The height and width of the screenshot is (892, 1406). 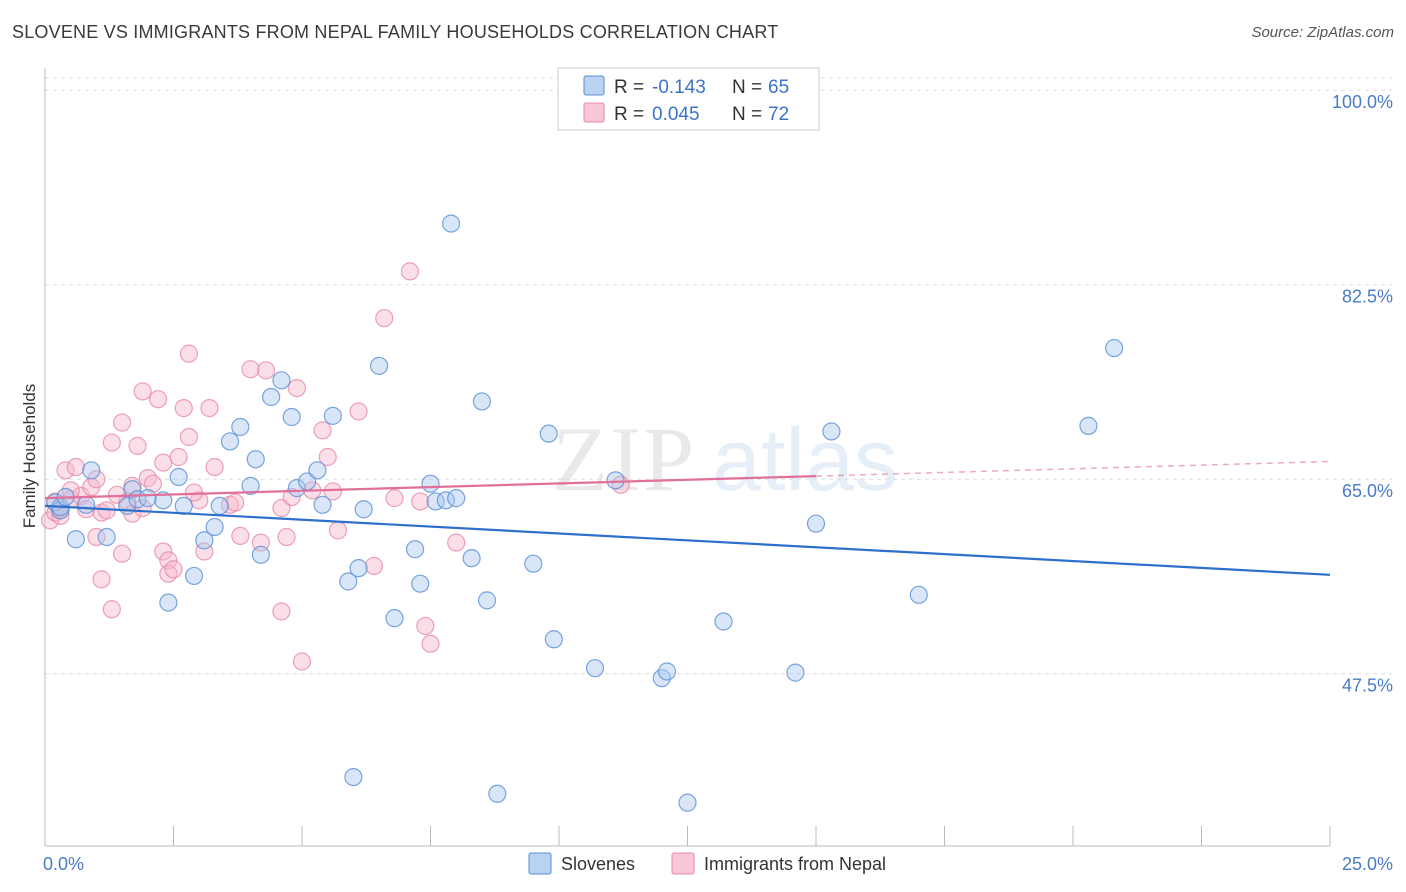 What do you see at coordinates (1367, 491) in the screenshot?
I see `y-tick-label: 65.0%` at bounding box center [1367, 491].